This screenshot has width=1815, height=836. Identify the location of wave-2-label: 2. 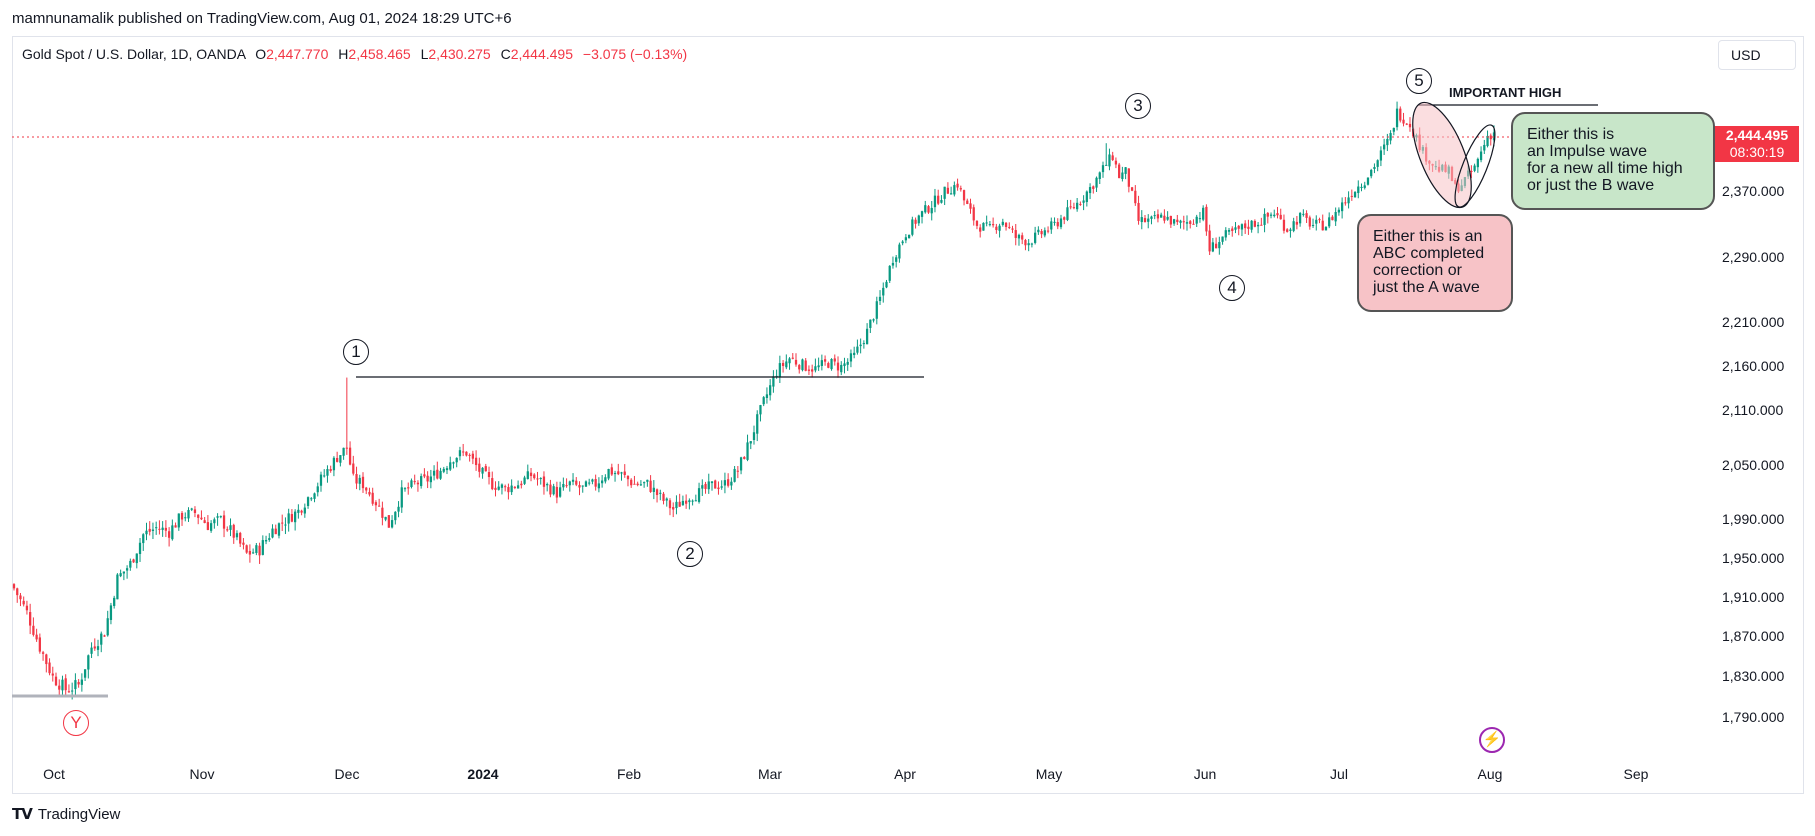
(690, 554).